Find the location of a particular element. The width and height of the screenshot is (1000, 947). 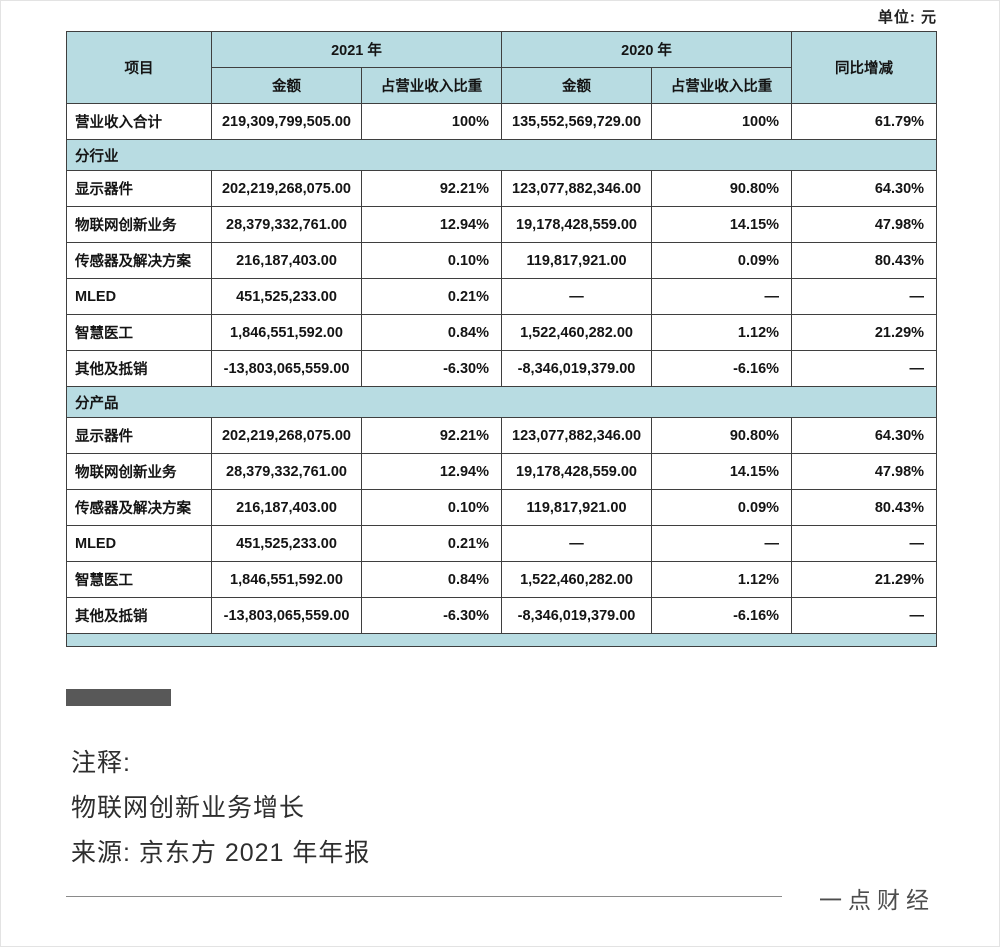

unit-label: 单位: 元 is located at coordinates (907, 17).